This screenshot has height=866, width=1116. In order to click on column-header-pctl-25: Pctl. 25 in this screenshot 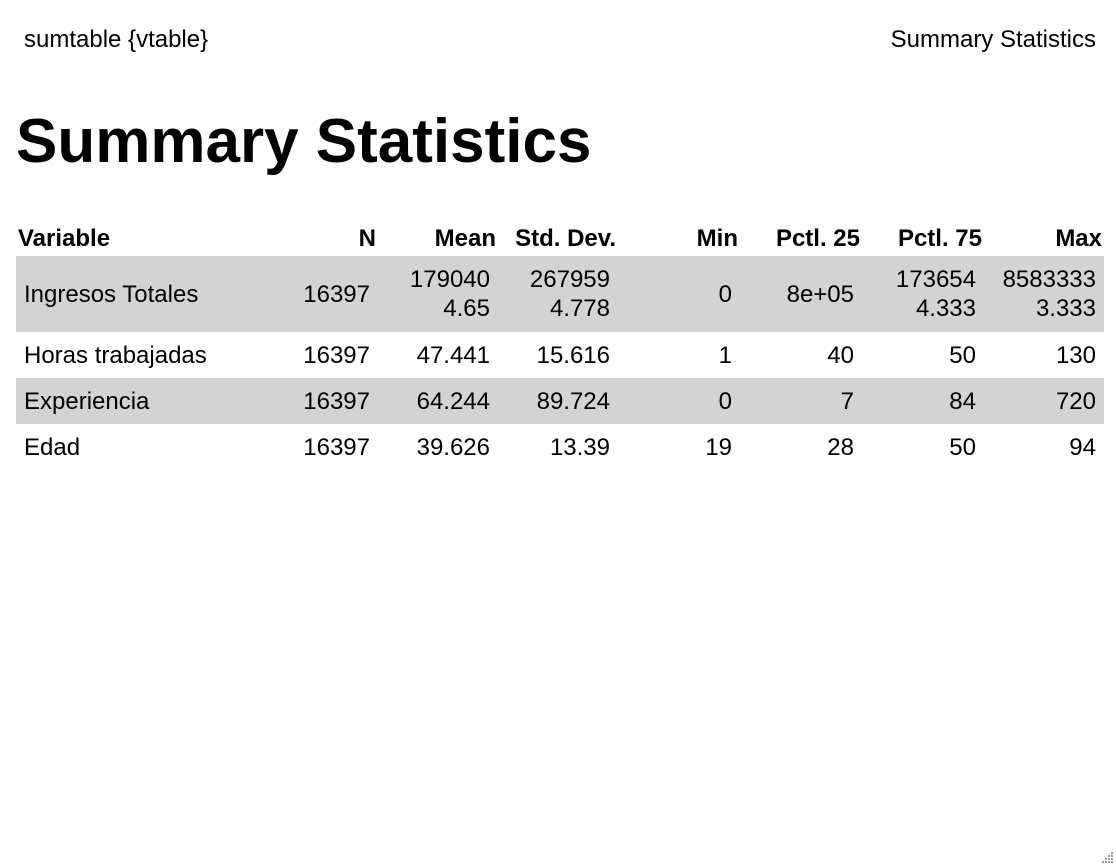, I will do `click(817, 238)`.